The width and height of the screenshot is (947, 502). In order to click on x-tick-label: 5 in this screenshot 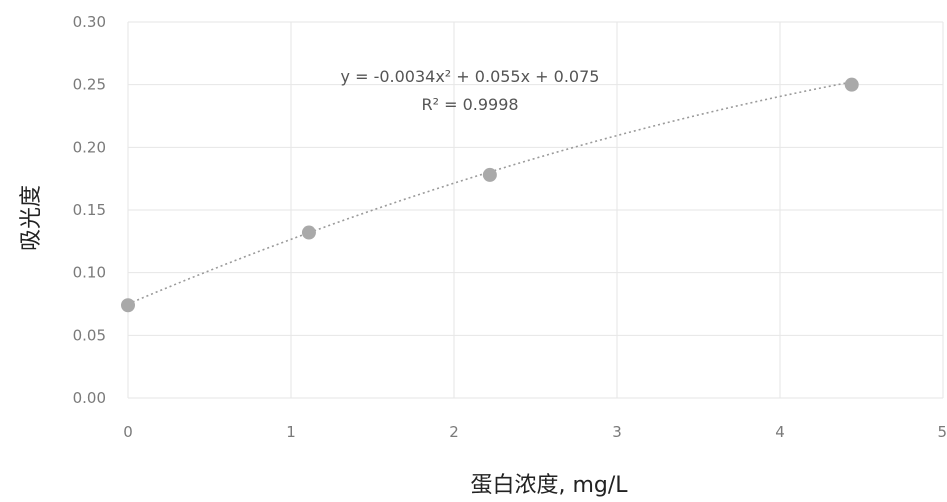, I will do `click(942, 432)`.